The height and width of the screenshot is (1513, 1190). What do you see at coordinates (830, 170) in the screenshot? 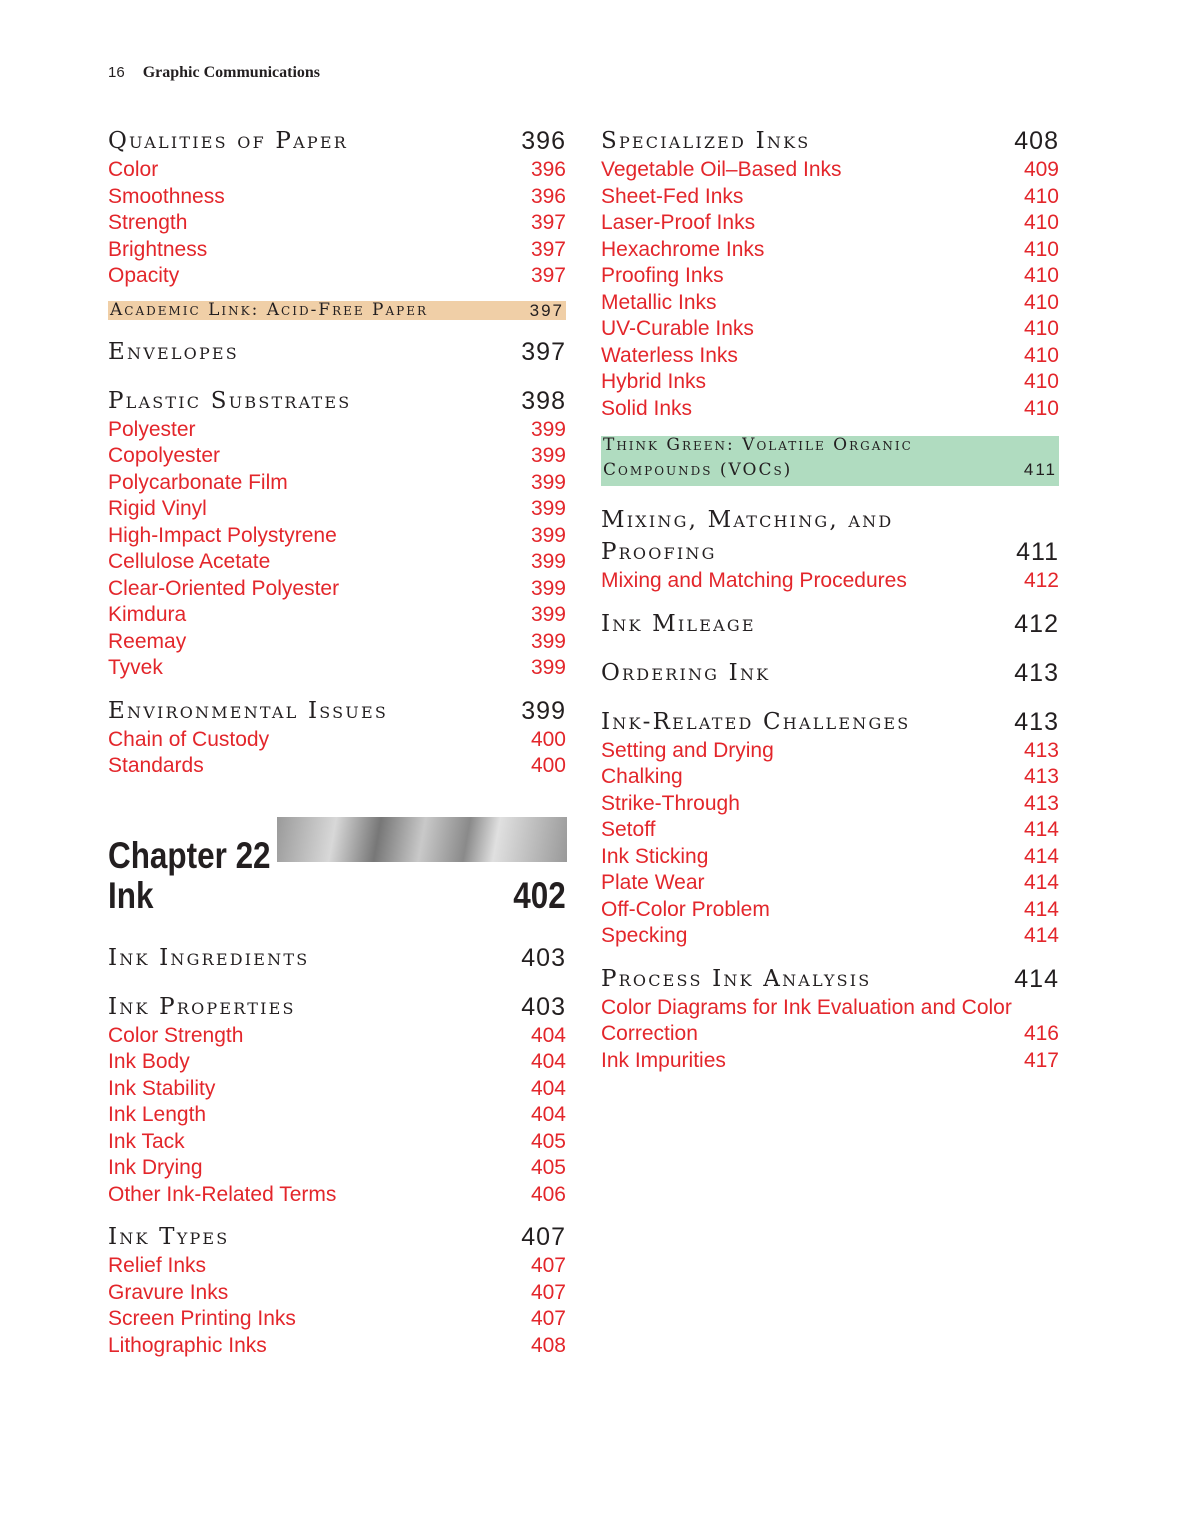
I see `toc-item: Vegetable Oil–Based Inks 409` at bounding box center [830, 170].